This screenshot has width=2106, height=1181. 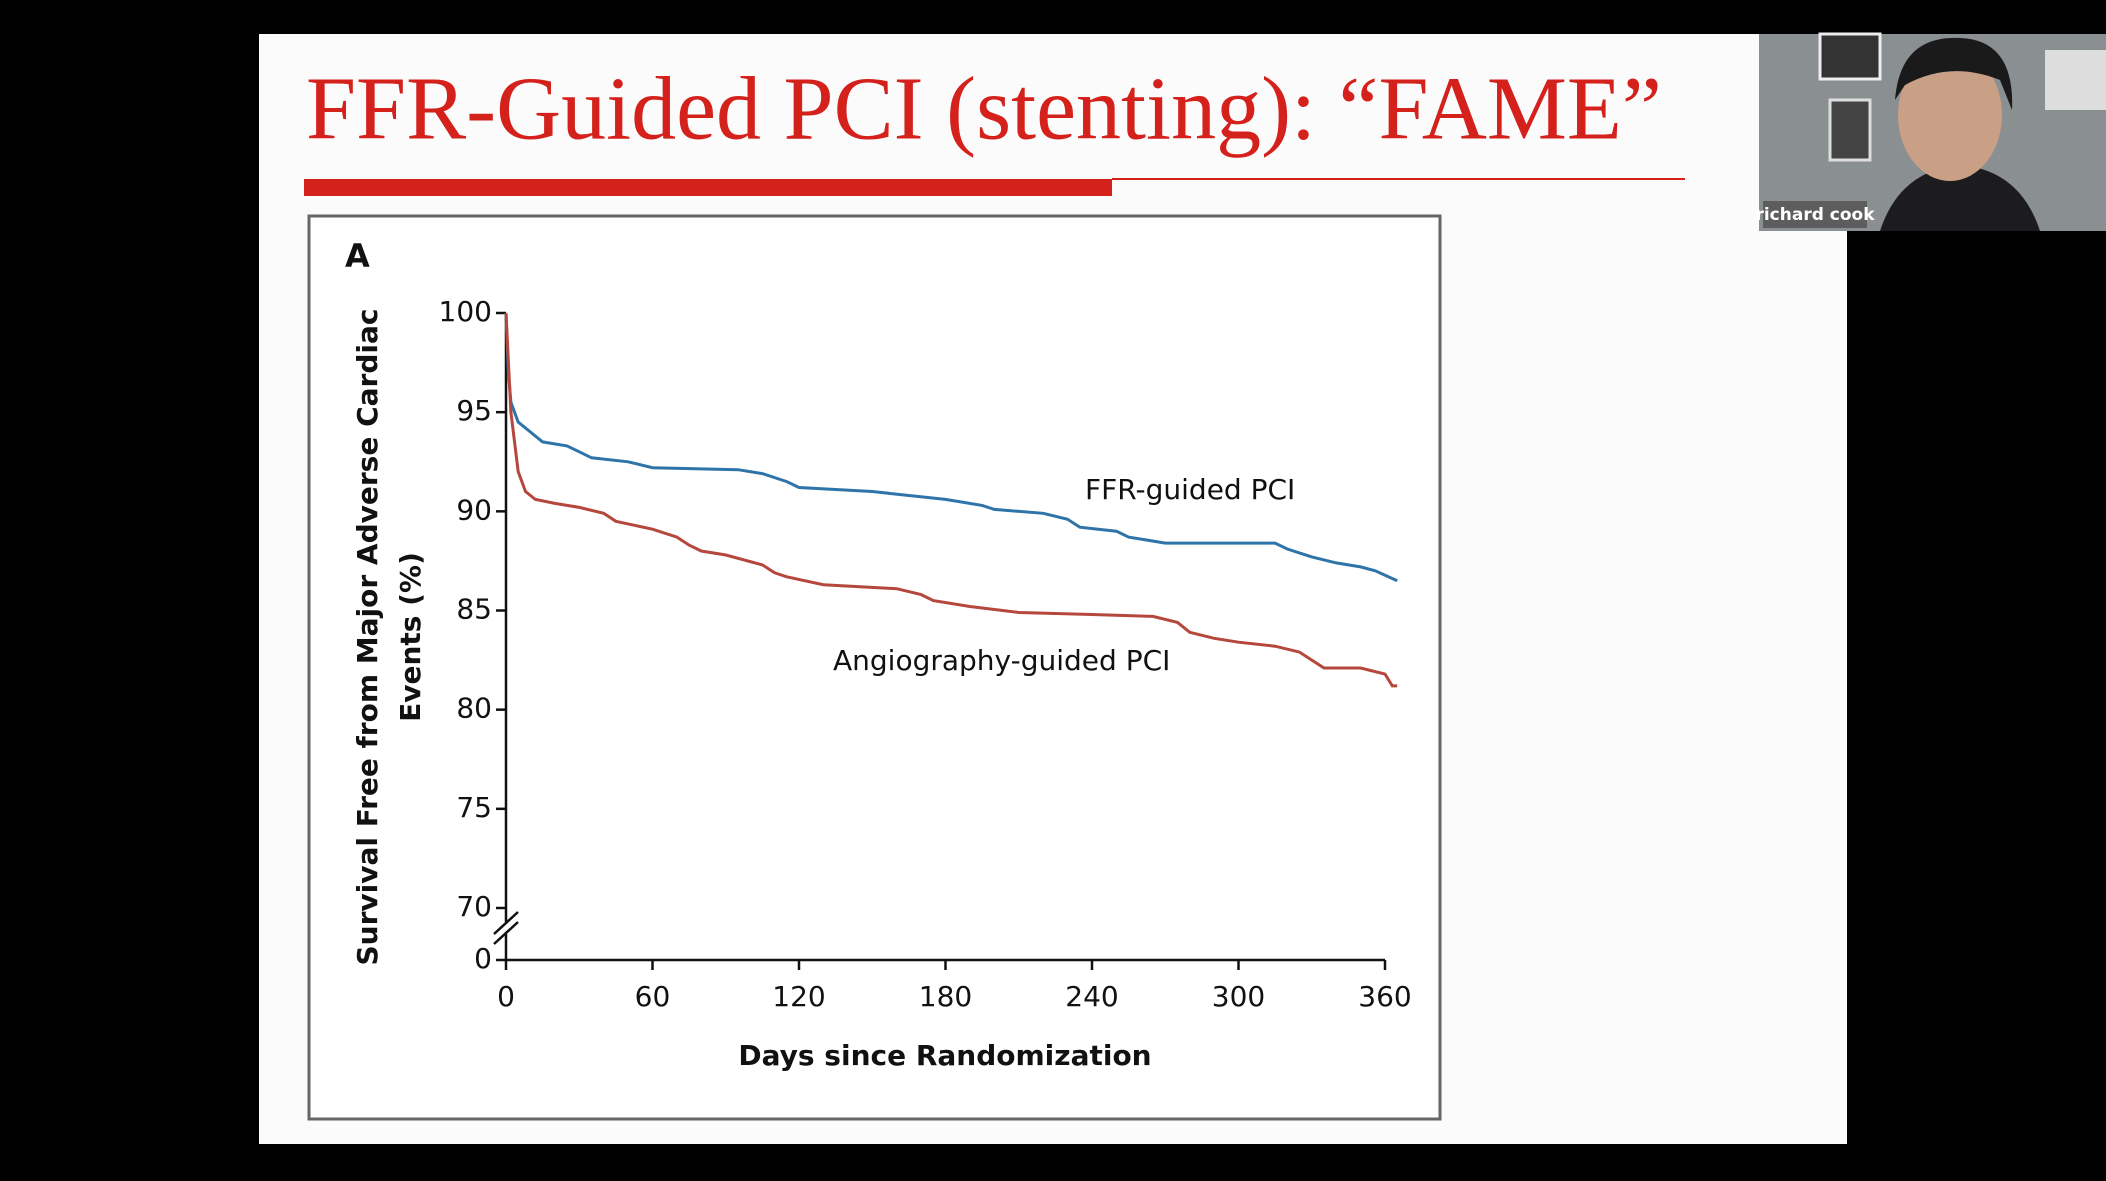 What do you see at coordinates (1238, 996) in the screenshot?
I see `x-tick-label: 300` at bounding box center [1238, 996].